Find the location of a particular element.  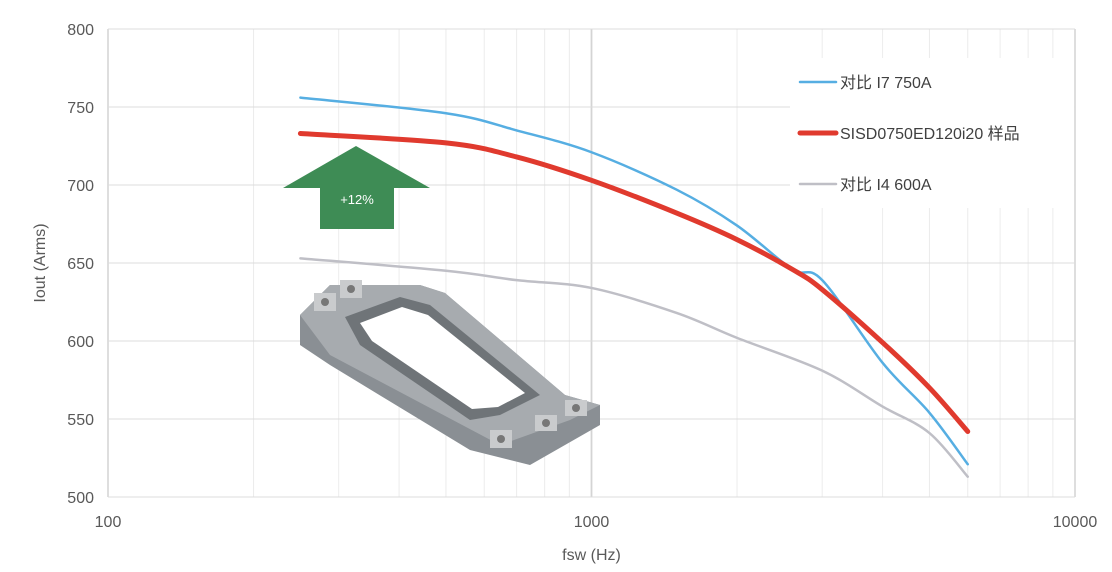

y-tick-label: 800 is located at coordinates (80, 30).